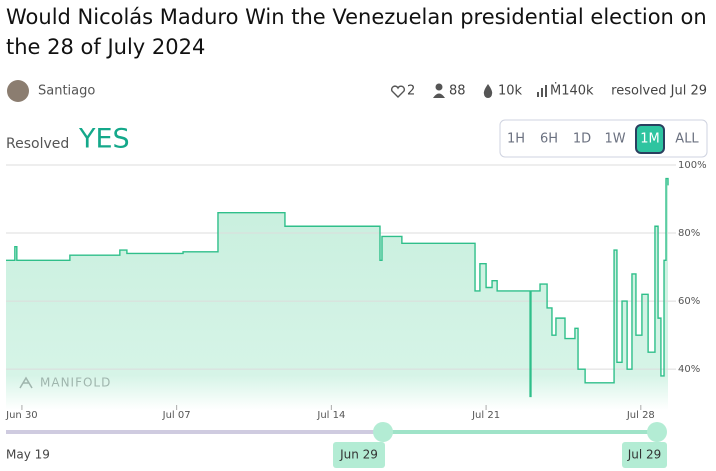  I want to click on slider-label: Jul 29, so click(644, 455).